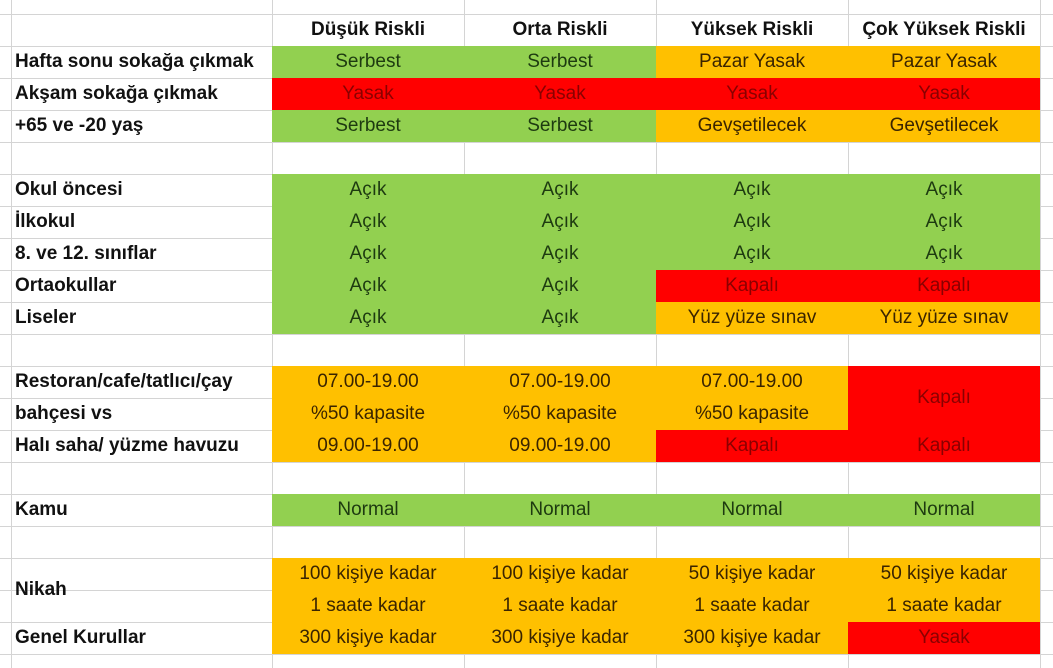 Image resolution: width=1053 pixels, height=668 pixels. What do you see at coordinates (64, 413) in the screenshot?
I see `row-label-restaurants-line2: bahçesi vs` at bounding box center [64, 413].